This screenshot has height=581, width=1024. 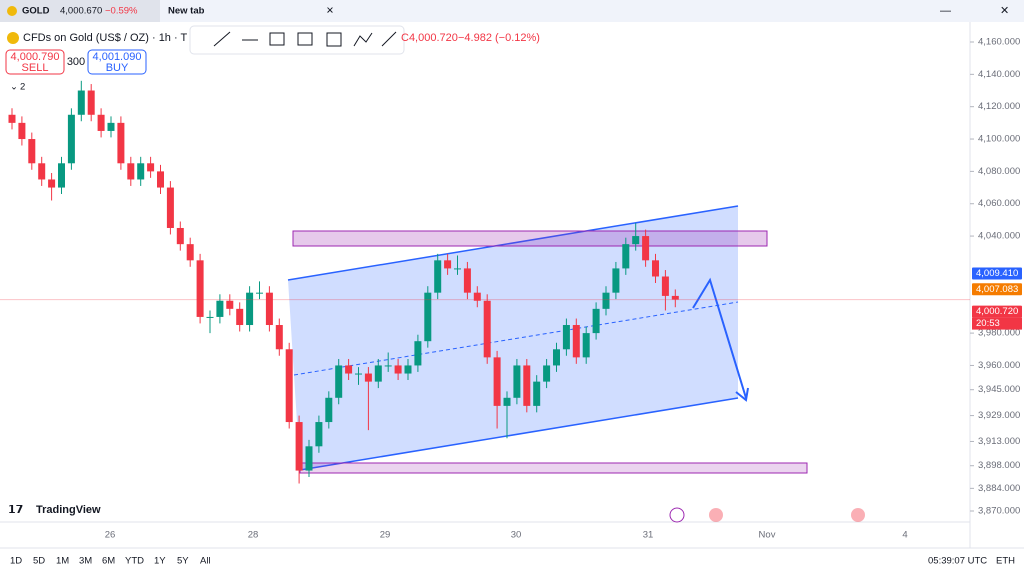 I want to click on y-tick-label: 3,870.000, so click(x=999, y=511).